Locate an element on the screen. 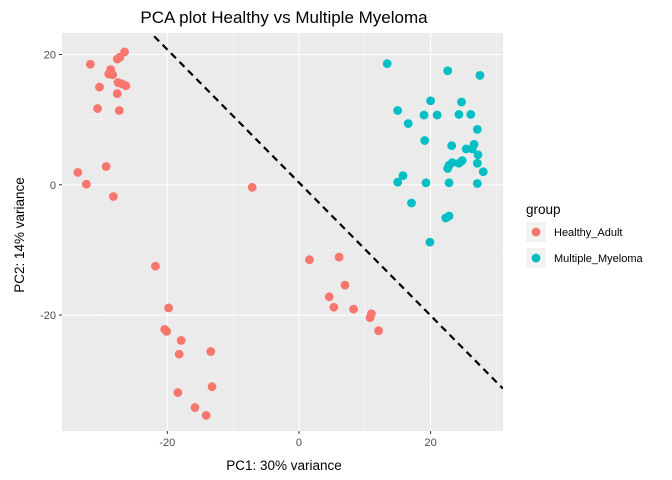 The width and height of the screenshot is (672, 480). plot-title: PCA plot Healthy vs Multiple Myeloma is located at coordinates (284, 17).